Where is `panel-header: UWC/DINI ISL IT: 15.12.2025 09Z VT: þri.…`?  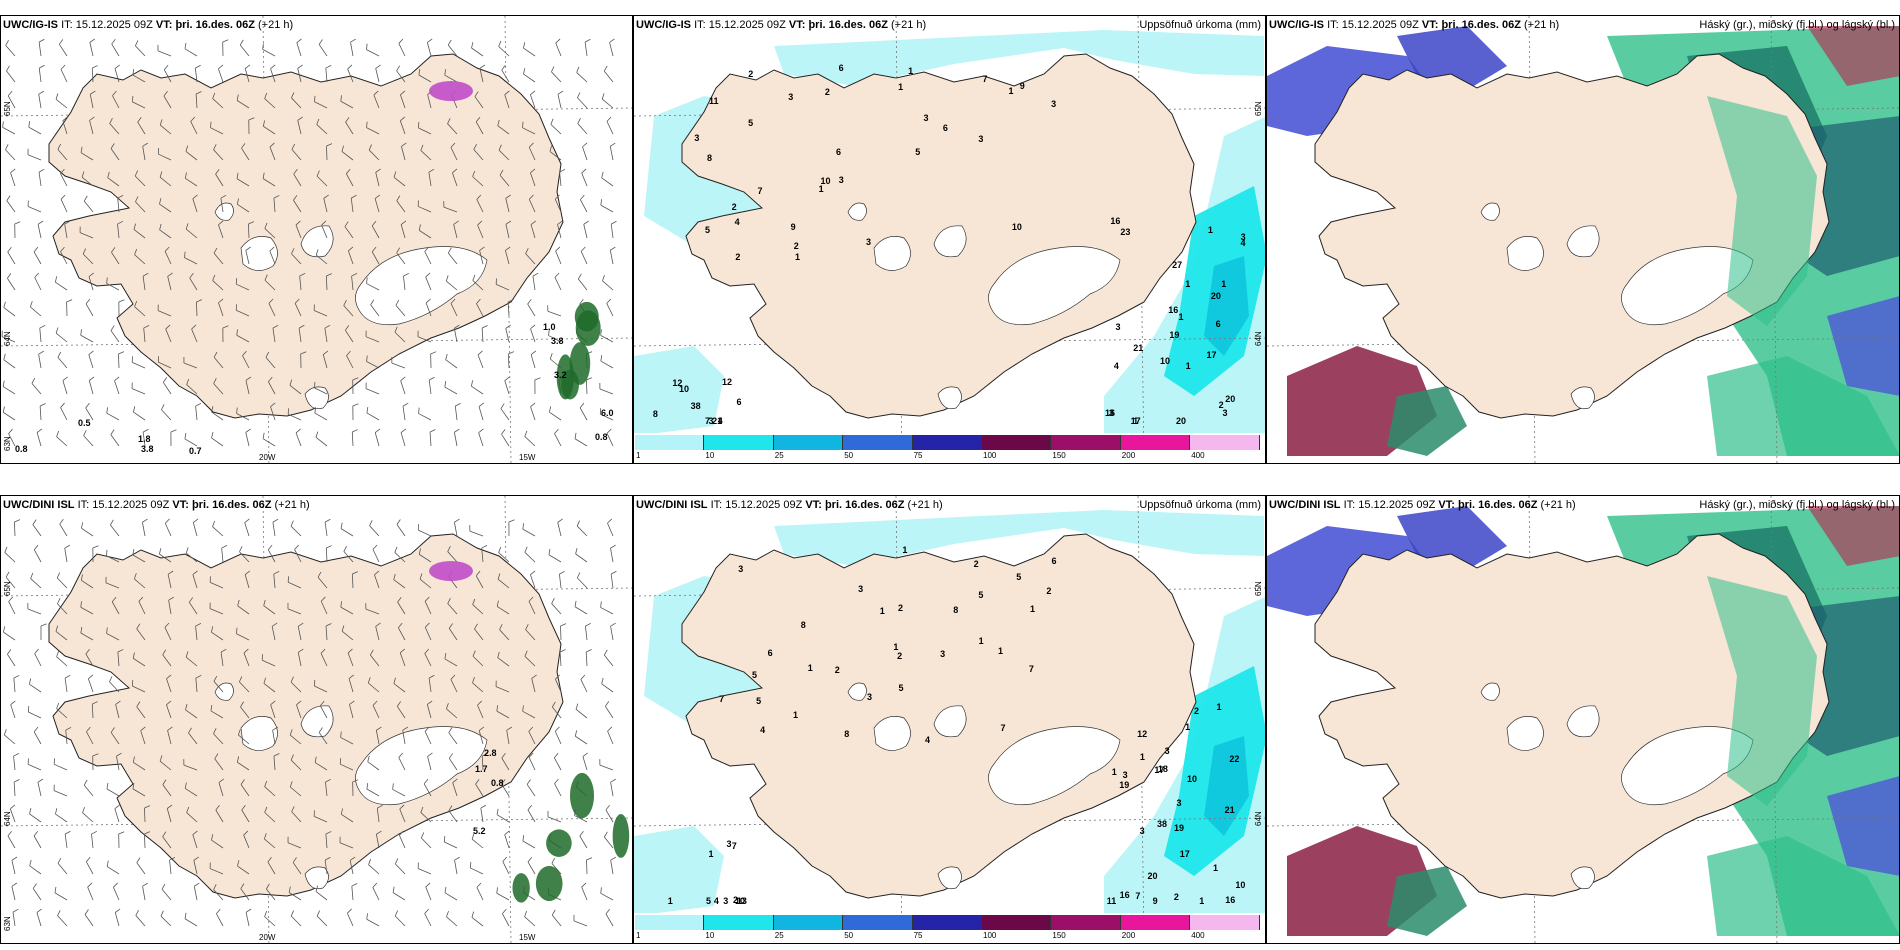
panel-header: UWC/DINI ISL IT: 15.12.2025 09Z VT: þri.… is located at coordinates (1422, 505).